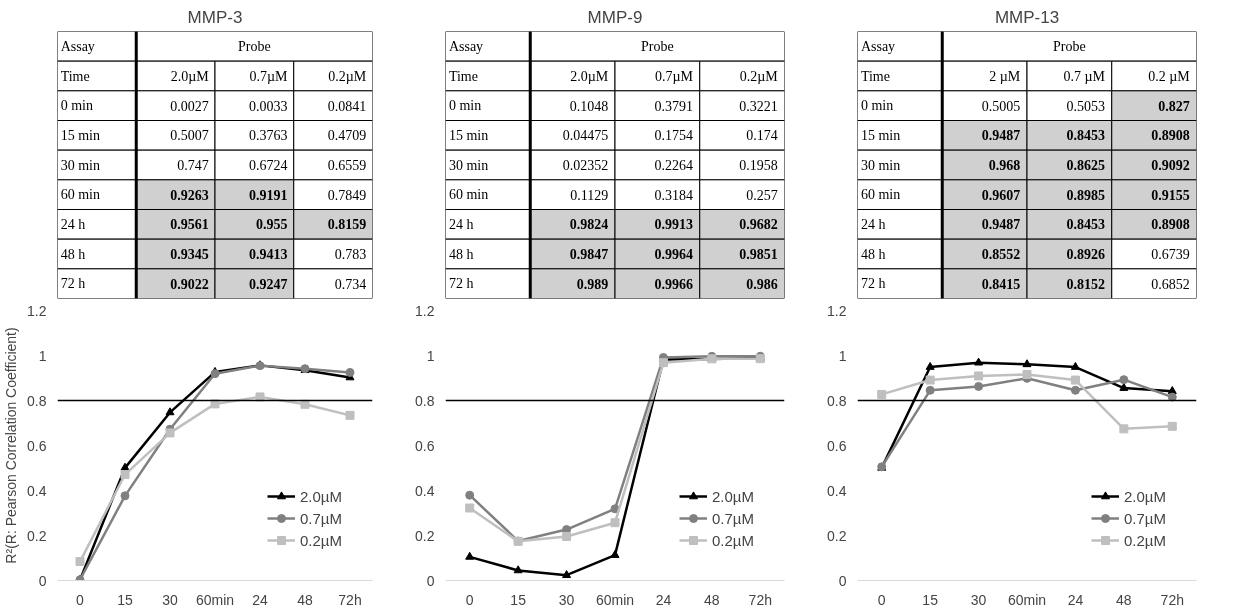 Image resolution: width=1236 pixels, height=615 pixels. Describe the element at coordinates (1005, 76) in the screenshot. I see `x-tick-label: 2 µM` at that location.